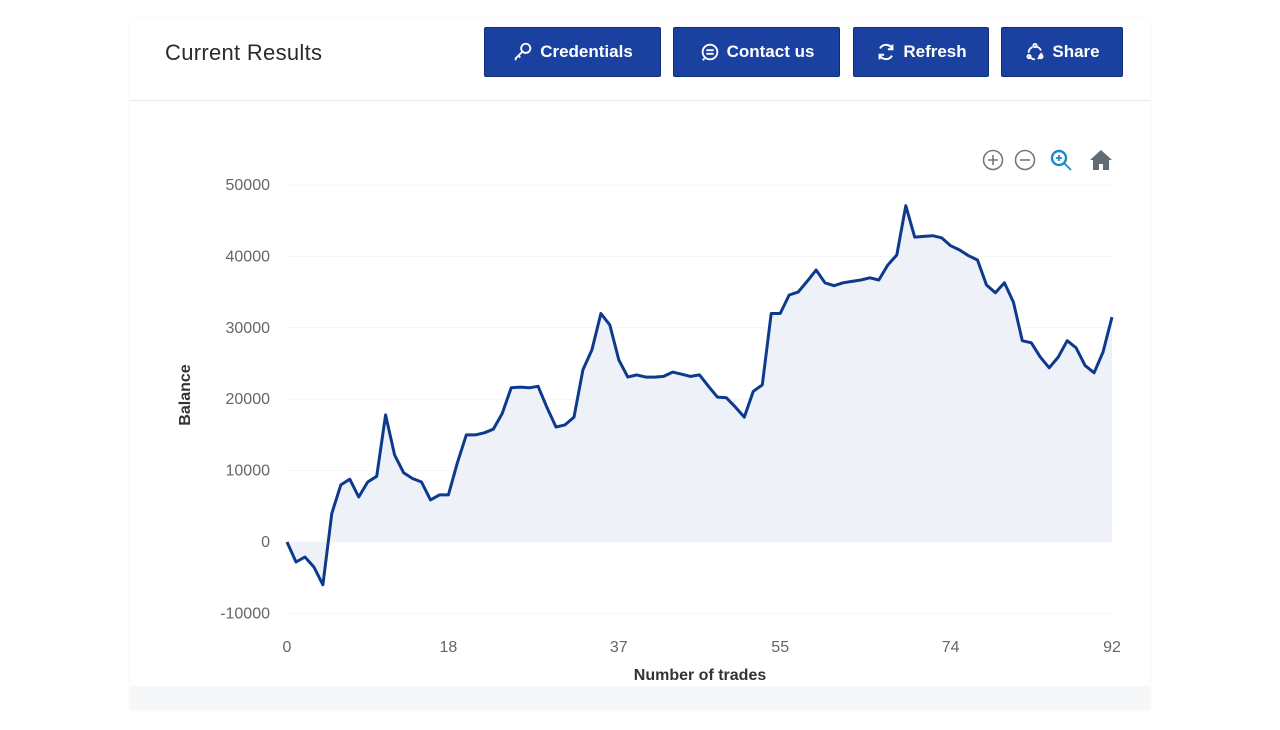  What do you see at coordinates (245, 613) in the screenshot?
I see `y-tick-label: -10000` at bounding box center [245, 613].